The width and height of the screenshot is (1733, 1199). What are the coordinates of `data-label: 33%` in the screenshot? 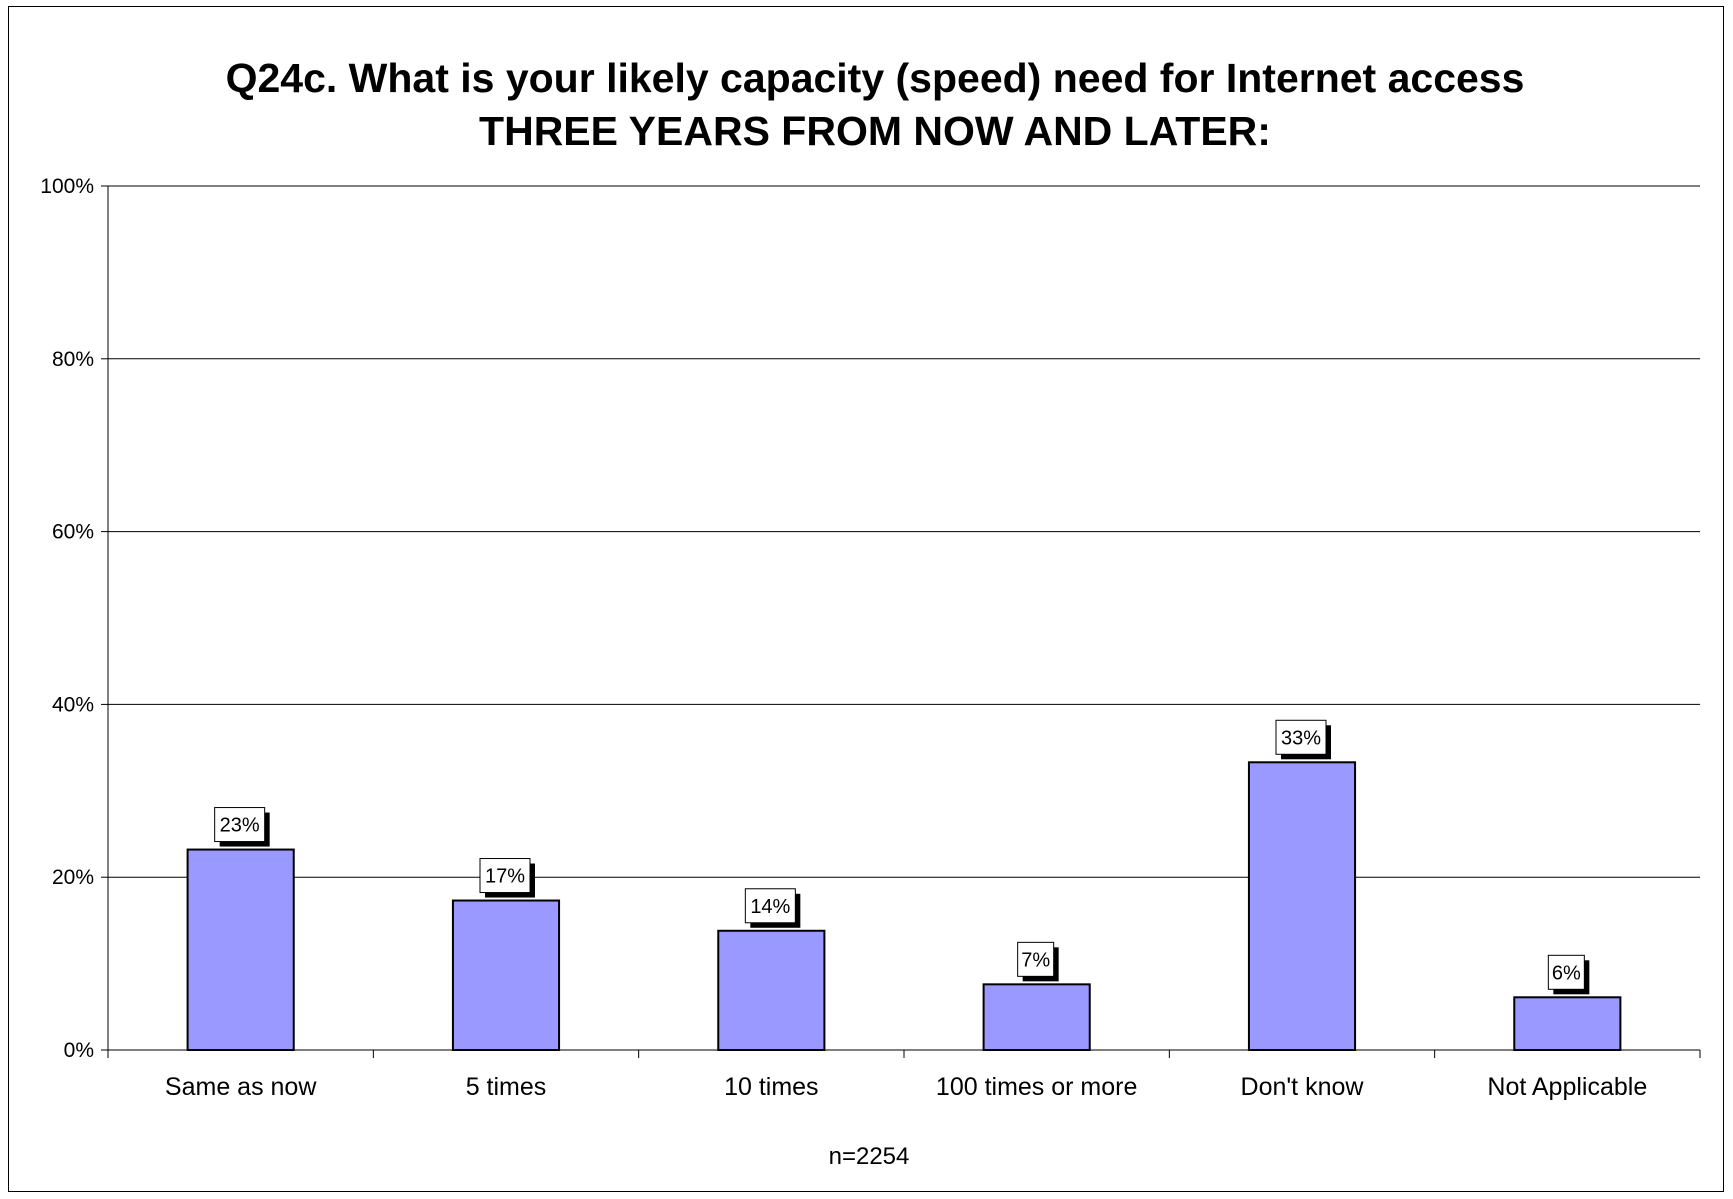 It's located at (1301, 738).